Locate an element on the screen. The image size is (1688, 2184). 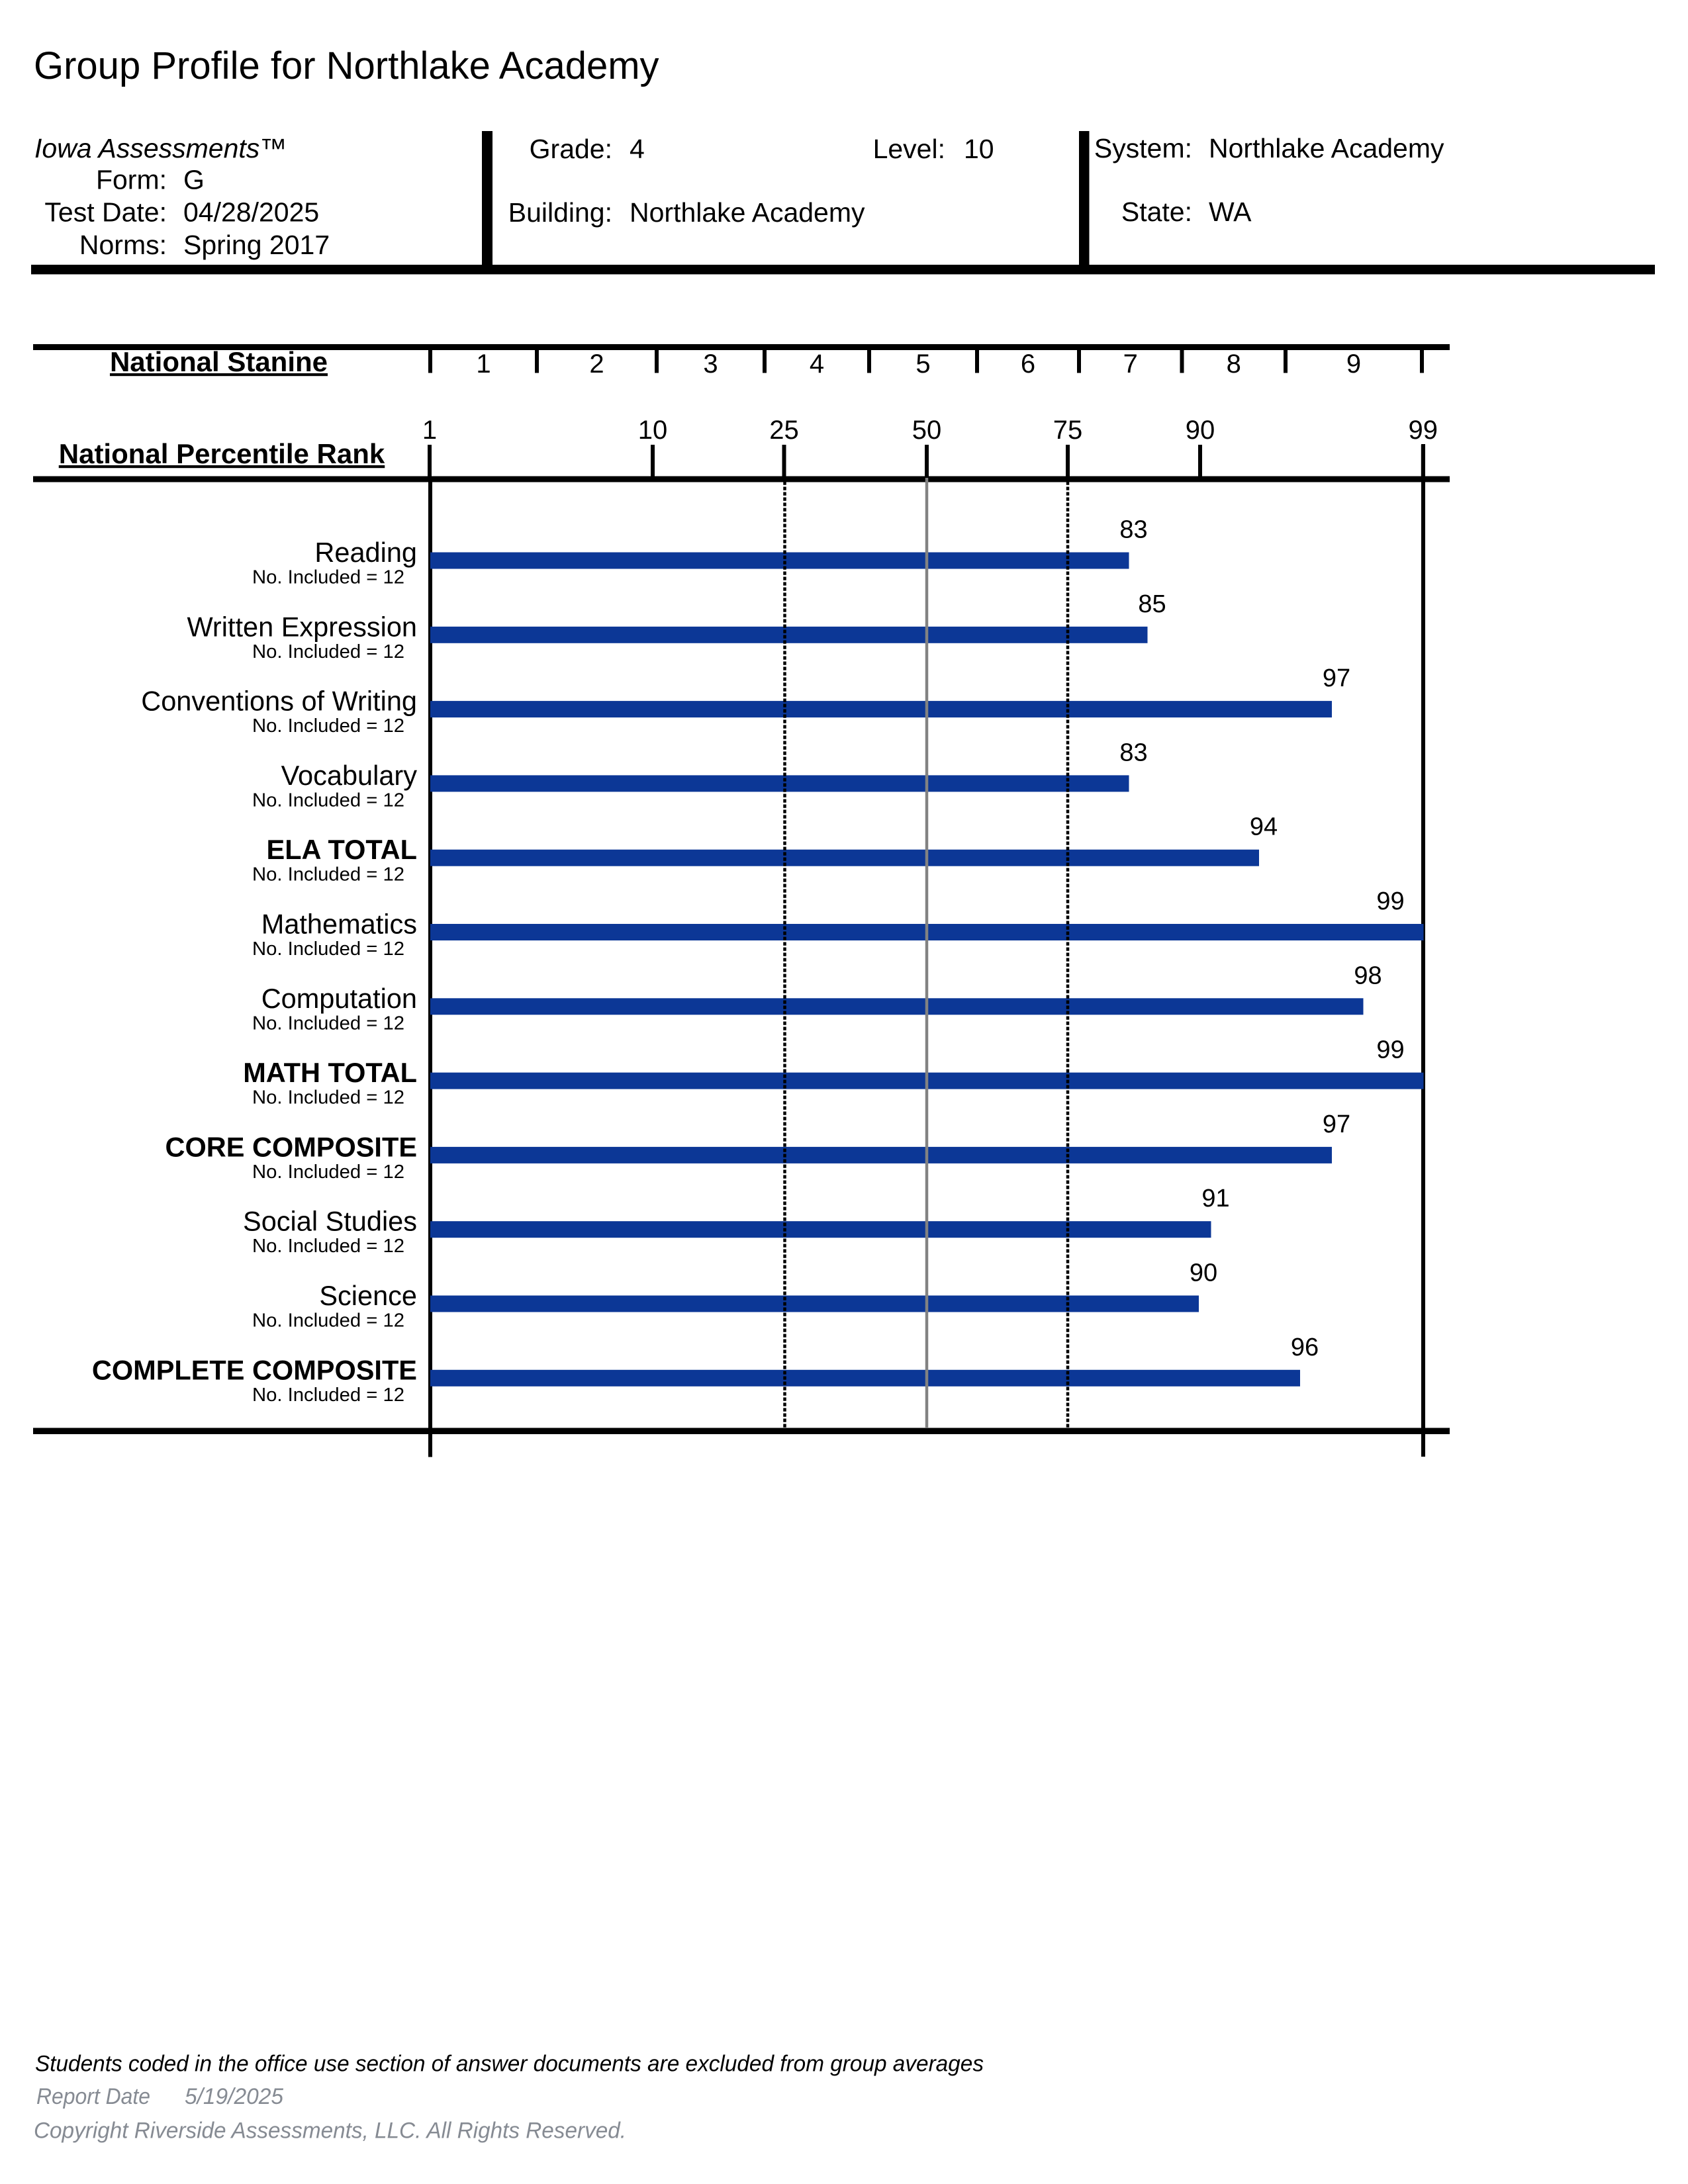
svg-text: Conventions of Writing is located at coordinates (279, 701).